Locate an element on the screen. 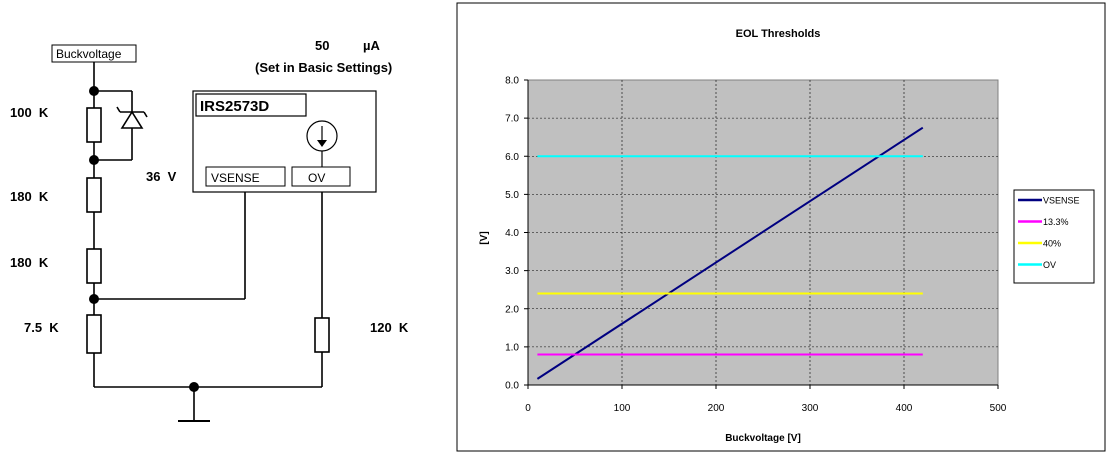 The height and width of the screenshot is (454, 1110). current-arrowhead-icon is located at coordinates (322, 143).